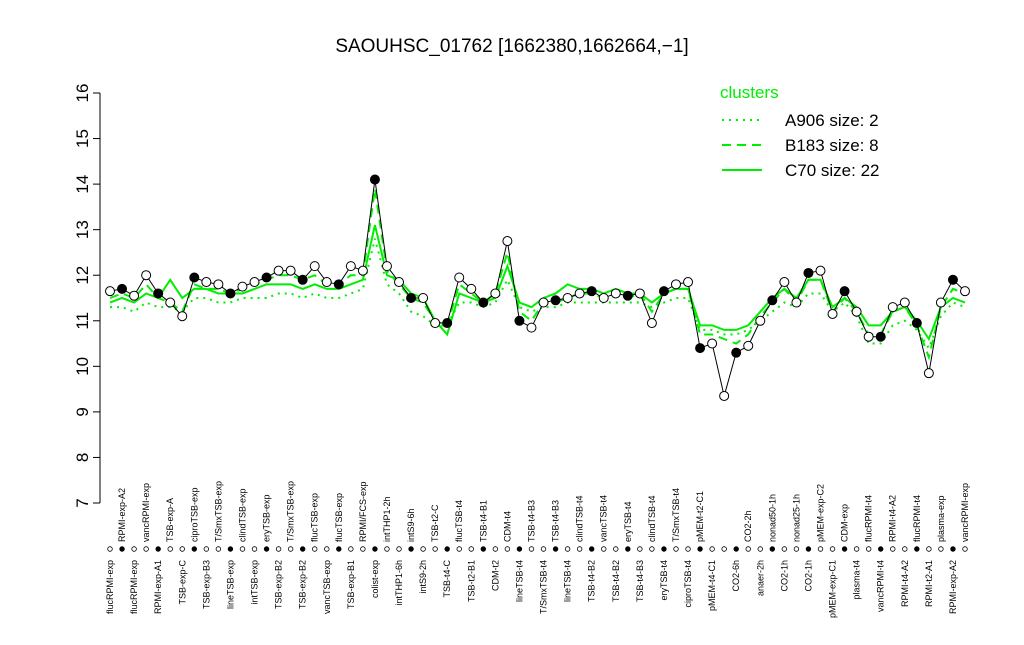 This screenshot has width=1024, height=645. I want to click on x-tick-label: intS9-2h, so click(423, 577).